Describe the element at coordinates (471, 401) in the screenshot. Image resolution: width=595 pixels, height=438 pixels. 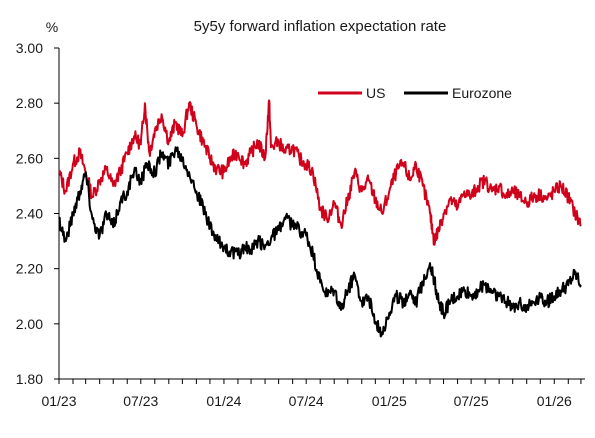
I see `x-tick-label: 07/25` at that location.